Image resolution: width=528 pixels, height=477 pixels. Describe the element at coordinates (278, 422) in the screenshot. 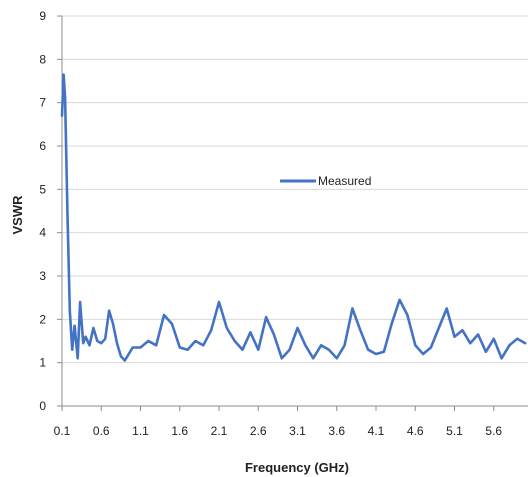

I see `x-ticks-layer: 0.1 0.6 1.1 1.6 2.1 2.6 3.1 3.6 4.1 4.6 5.1 5.6` at that location.